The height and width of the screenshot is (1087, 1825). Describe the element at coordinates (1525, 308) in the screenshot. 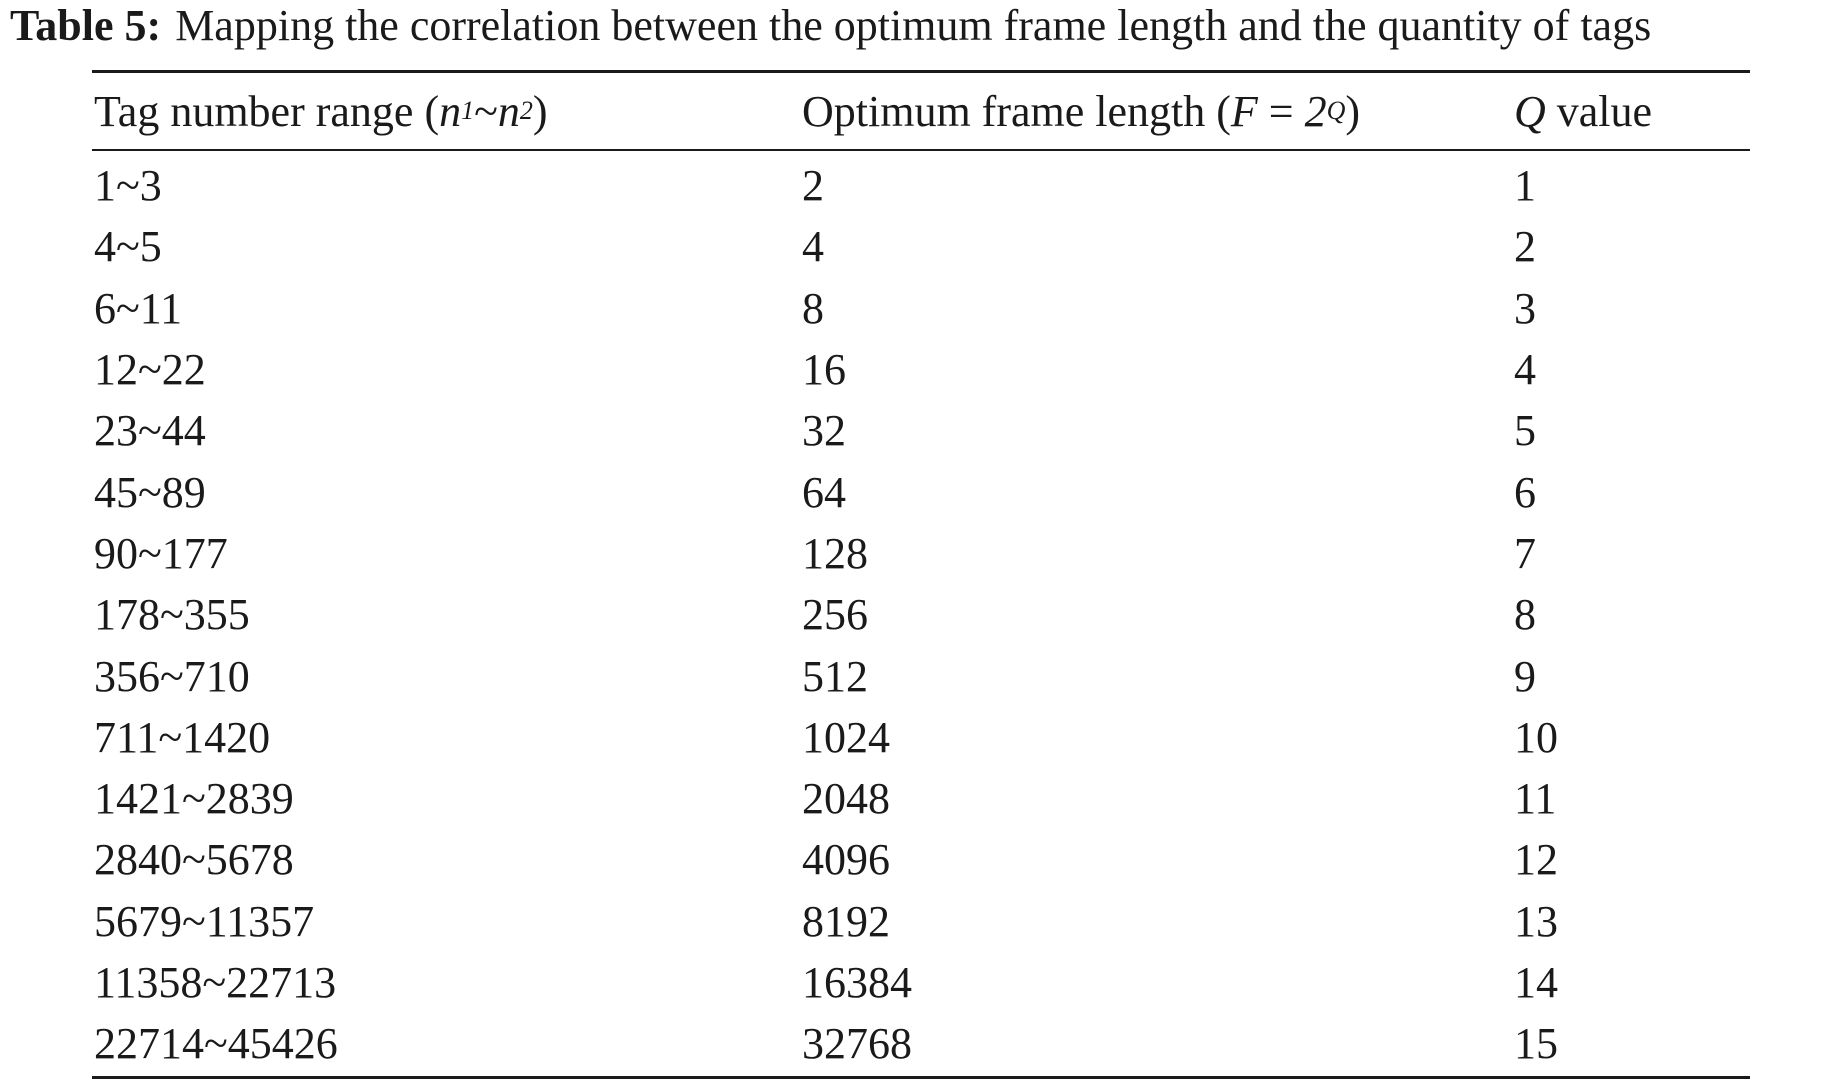

I see `cell-q-value: 3` at that location.